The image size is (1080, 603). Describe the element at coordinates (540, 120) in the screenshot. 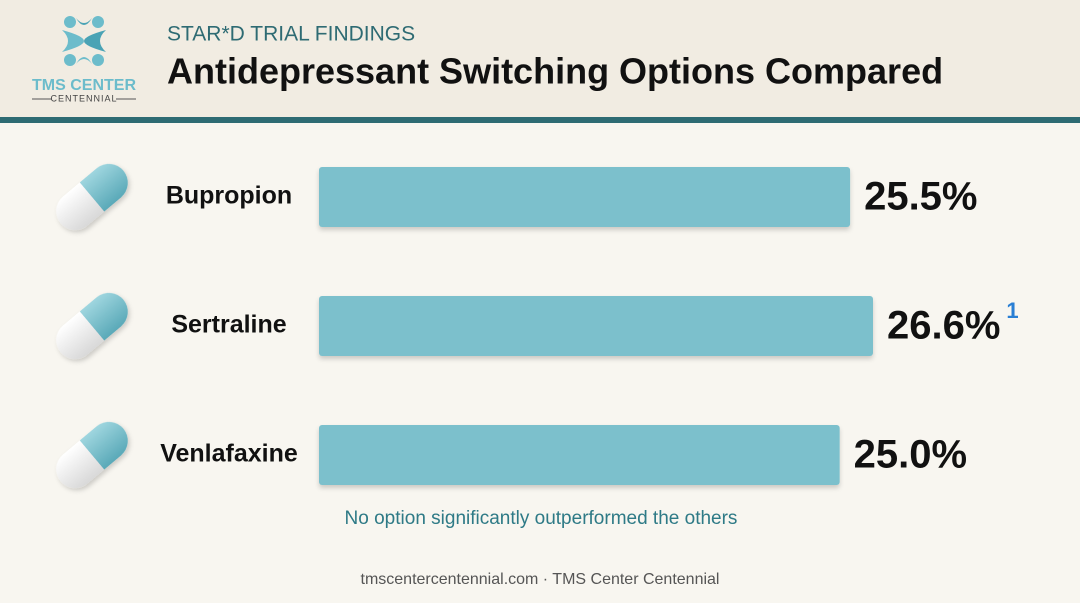

I see `header-rule` at that location.